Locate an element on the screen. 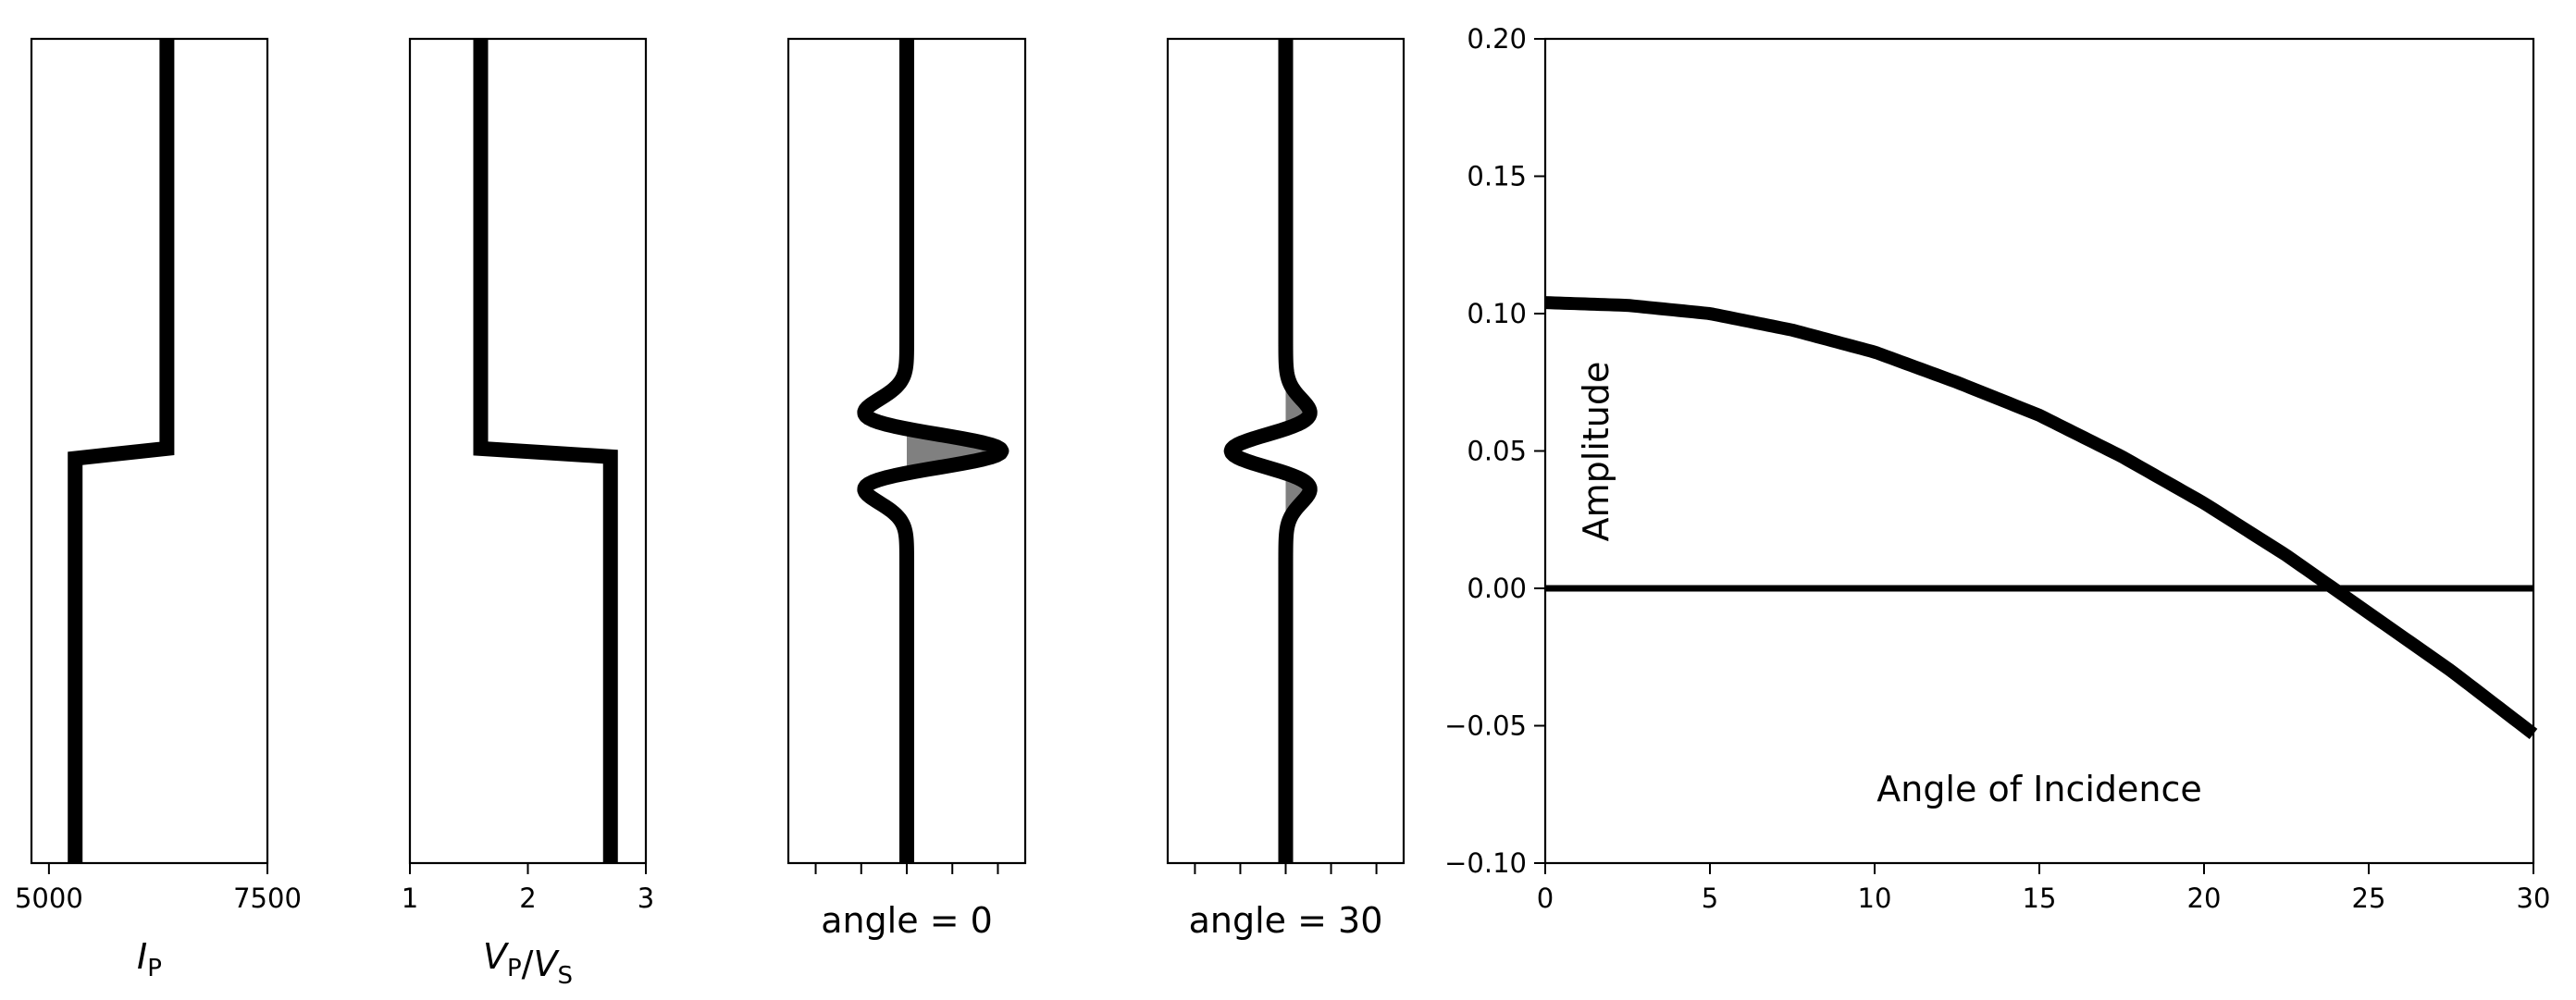  ip-log-curve is located at coordinates (121, 451).